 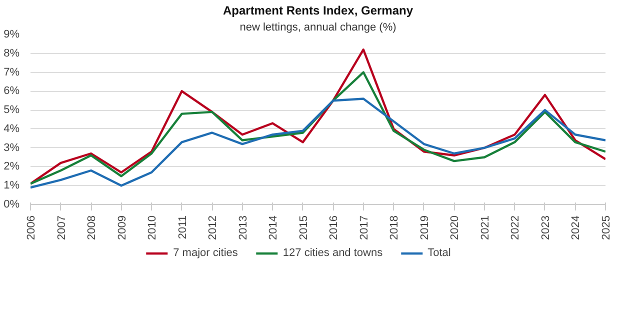 What do you see at coordinates (12, 91) in the screenshot?
I see `y-tick-label: 6%` at bounding box center [12, 91].